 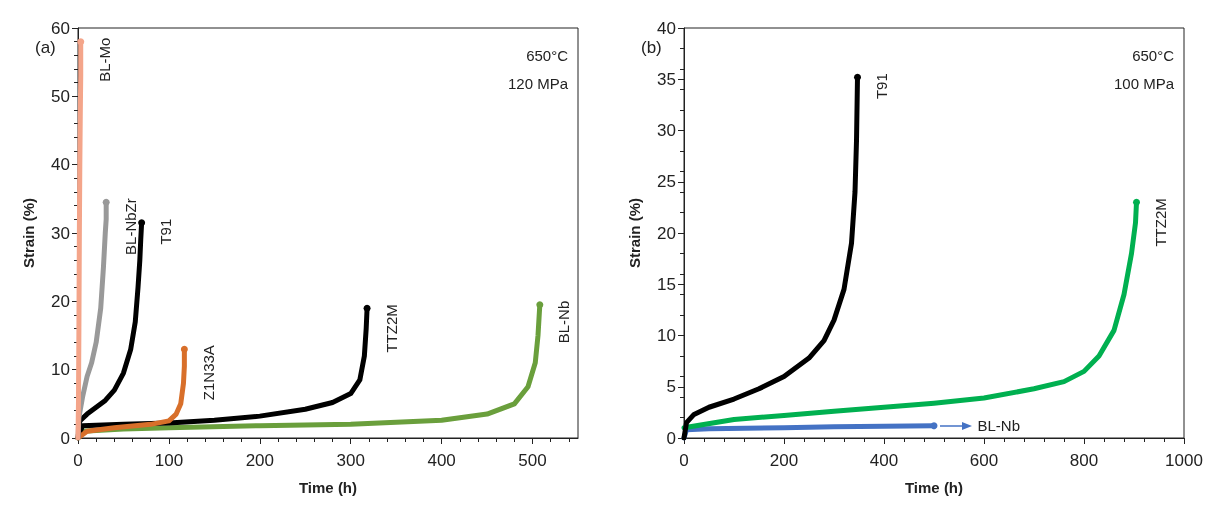 What do you see at coordinates (45, 47) in the screenshot?
I see `text: (a)` at bounding box center [45, 47].